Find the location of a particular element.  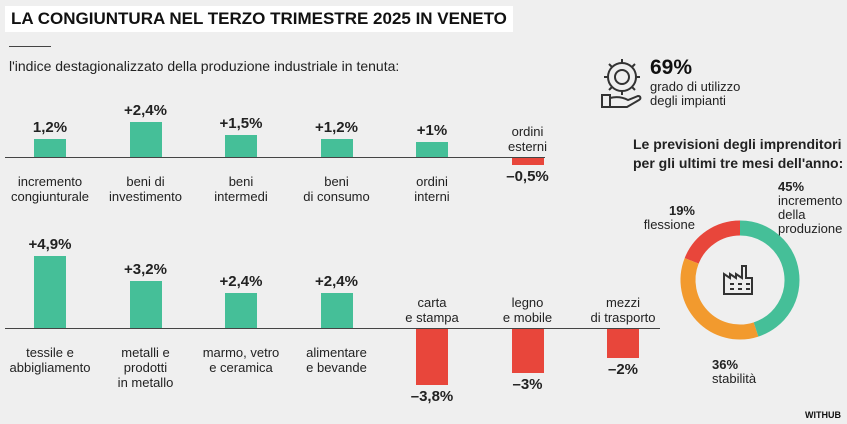

value-label: +3,2% is located at coordinates (145, 269).